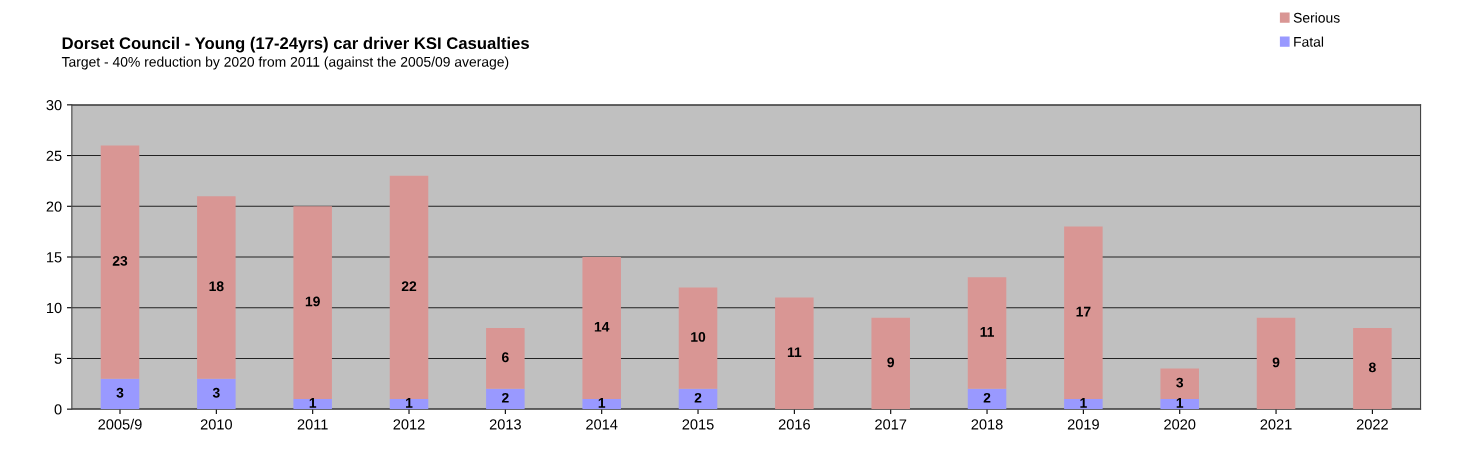 The image size is (1466, 466). Describe the element at coordinates (120, 424) in the screenshot. I see `x-tick-label: 2005/9` at that location.